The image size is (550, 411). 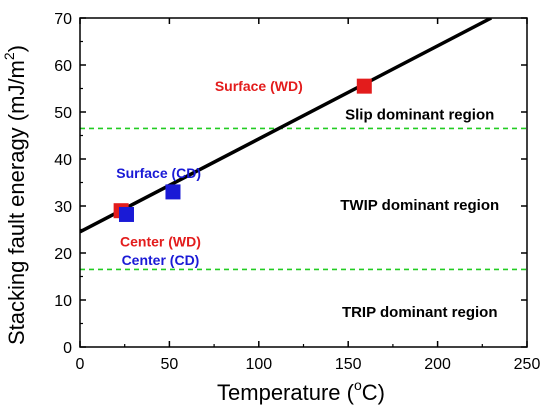 What do you see at coordinates (527, 364) in the screenshot?
I see `x-tick-label-250: 250` at bounding box center [527, 364].